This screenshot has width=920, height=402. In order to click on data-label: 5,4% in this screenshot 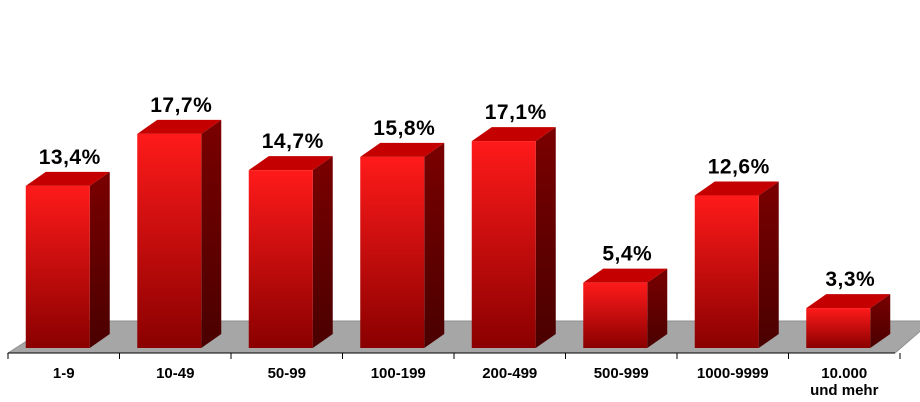, I will do `click(627, 254)`.